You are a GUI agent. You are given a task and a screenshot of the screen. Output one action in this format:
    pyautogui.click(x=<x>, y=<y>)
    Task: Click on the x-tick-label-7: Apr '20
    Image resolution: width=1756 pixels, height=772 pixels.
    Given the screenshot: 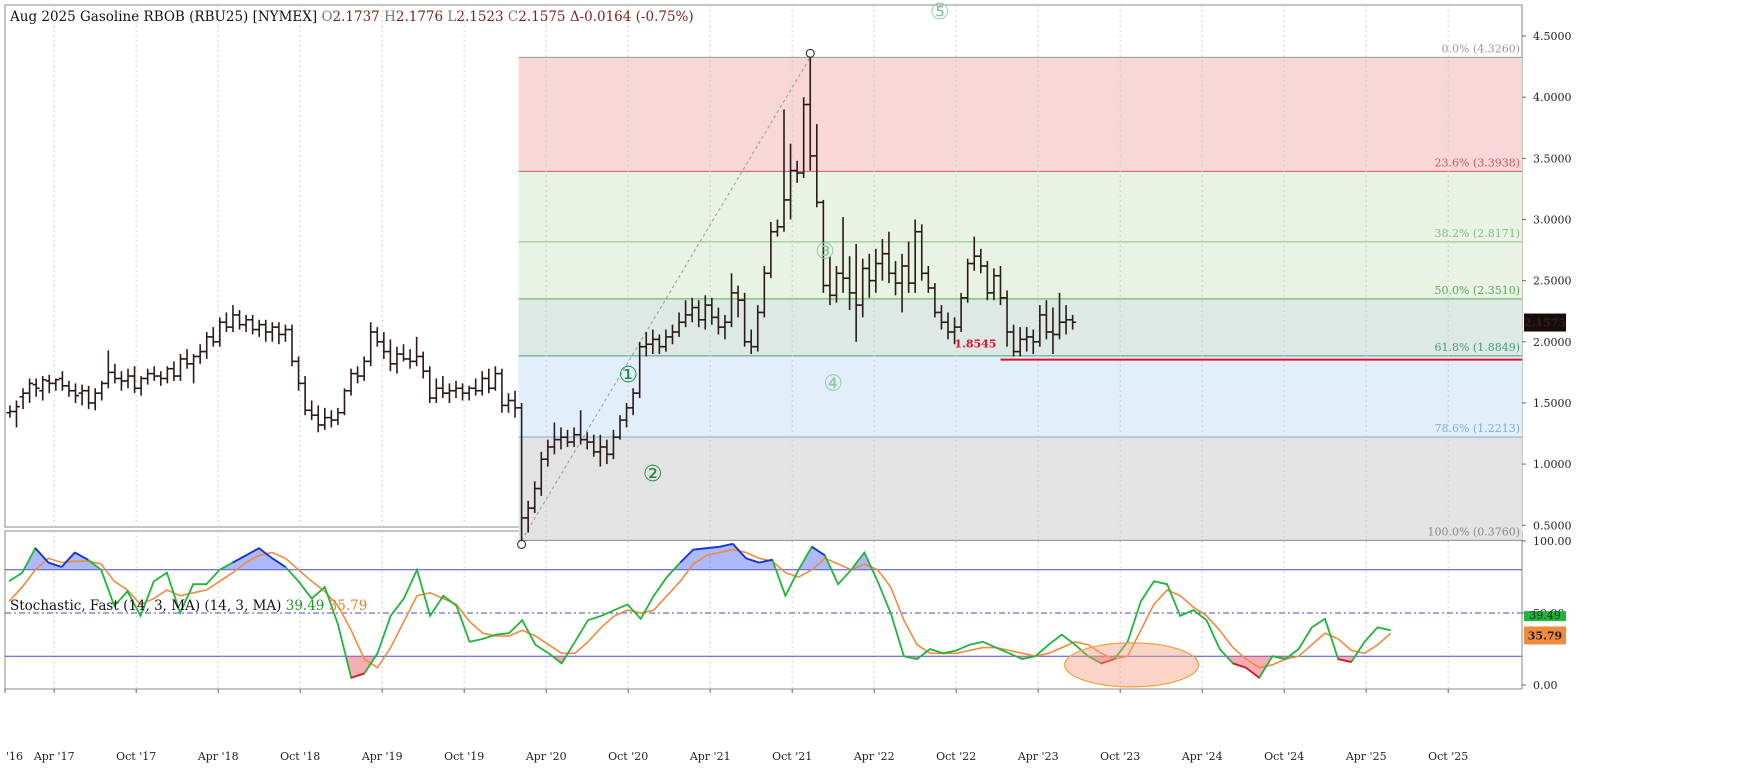 What is the action you would take?
    pyautogui.click(x=546, y=756)
    